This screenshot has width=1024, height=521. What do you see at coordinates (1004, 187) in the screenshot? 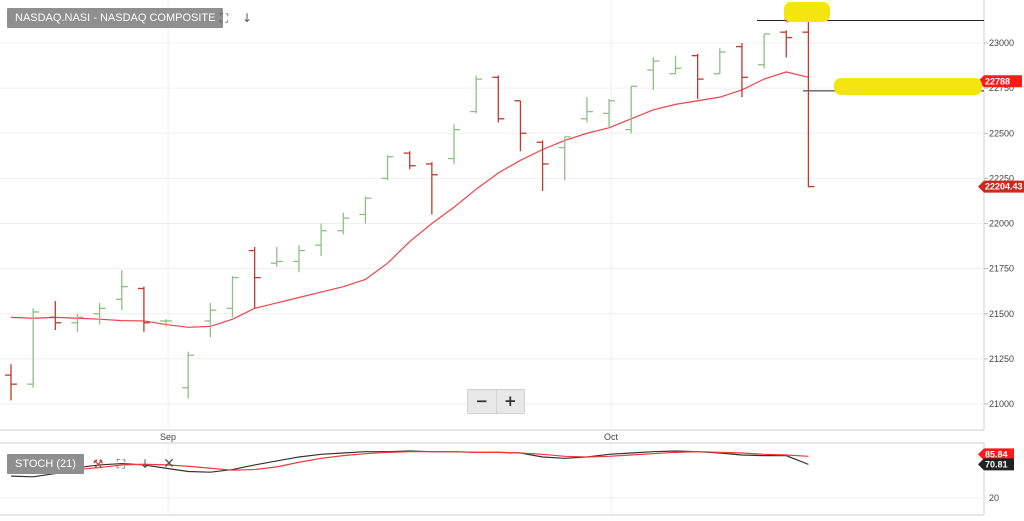
I see `price-tag-label: 22204.43` at bounding box center [1004, 187].